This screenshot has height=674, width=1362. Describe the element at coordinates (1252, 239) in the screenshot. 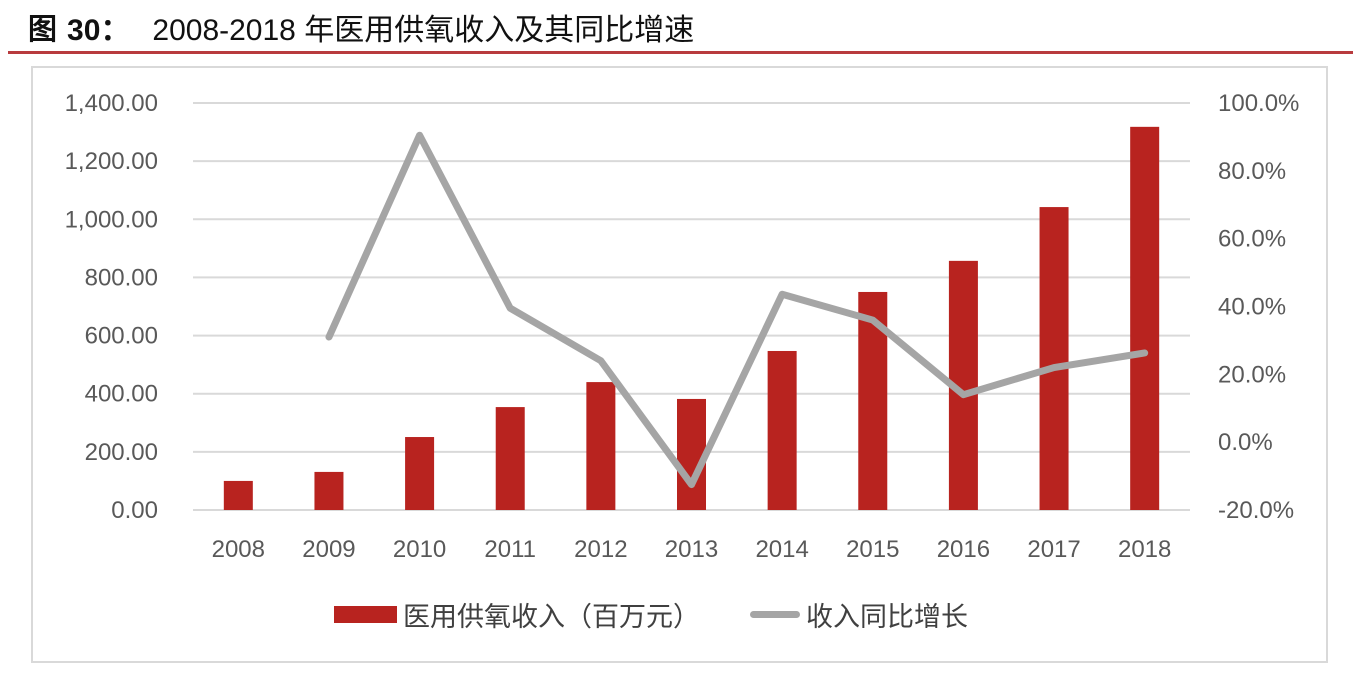

I see `right-tick-label: 60.0%` at that location.